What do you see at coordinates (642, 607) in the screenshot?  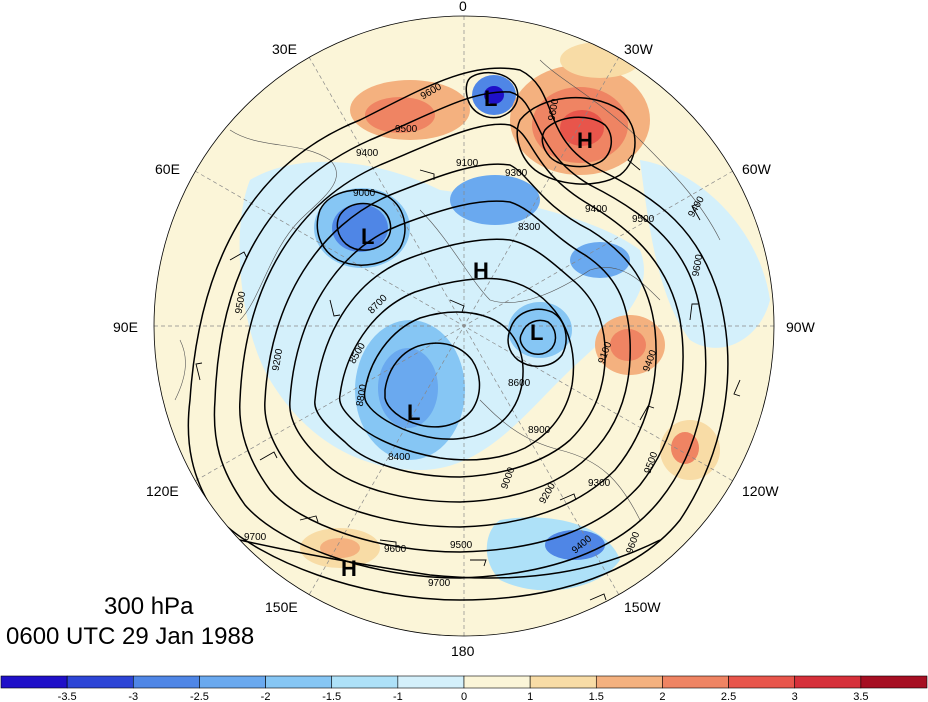 I see `lon-label-150w: 150W` at bounding box center [642, 607].